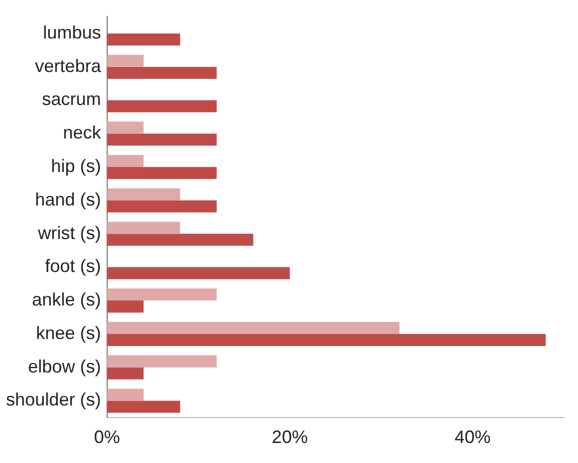 The width and height of the screenshot is (578, 463). Describe the element at coordinates (72, 99) in the screenshot. I see `y-tick-label: sacrum` at that location.